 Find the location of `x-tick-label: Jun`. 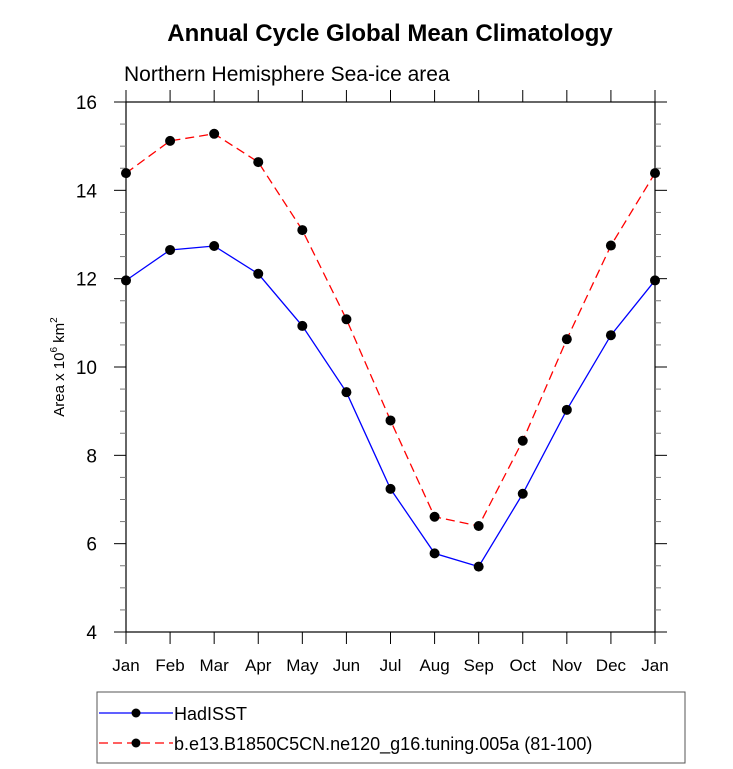

x-tick-label: Jun is located at coordinates (346, 665).